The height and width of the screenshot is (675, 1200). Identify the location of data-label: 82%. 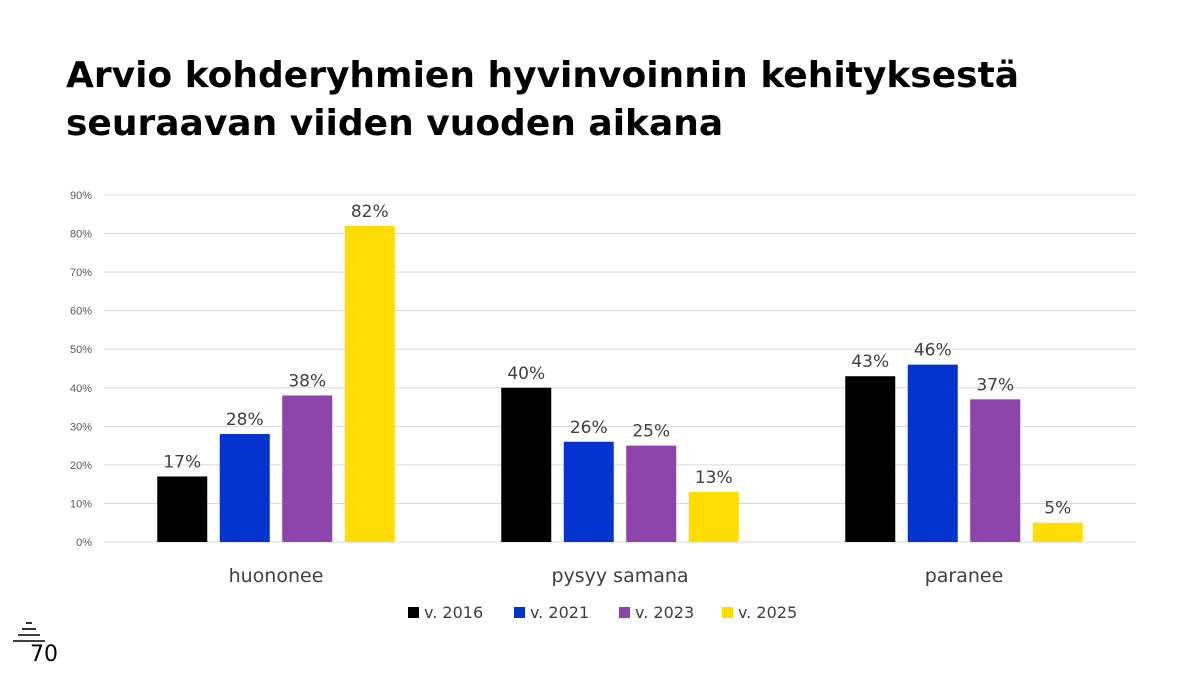
(370, 212).